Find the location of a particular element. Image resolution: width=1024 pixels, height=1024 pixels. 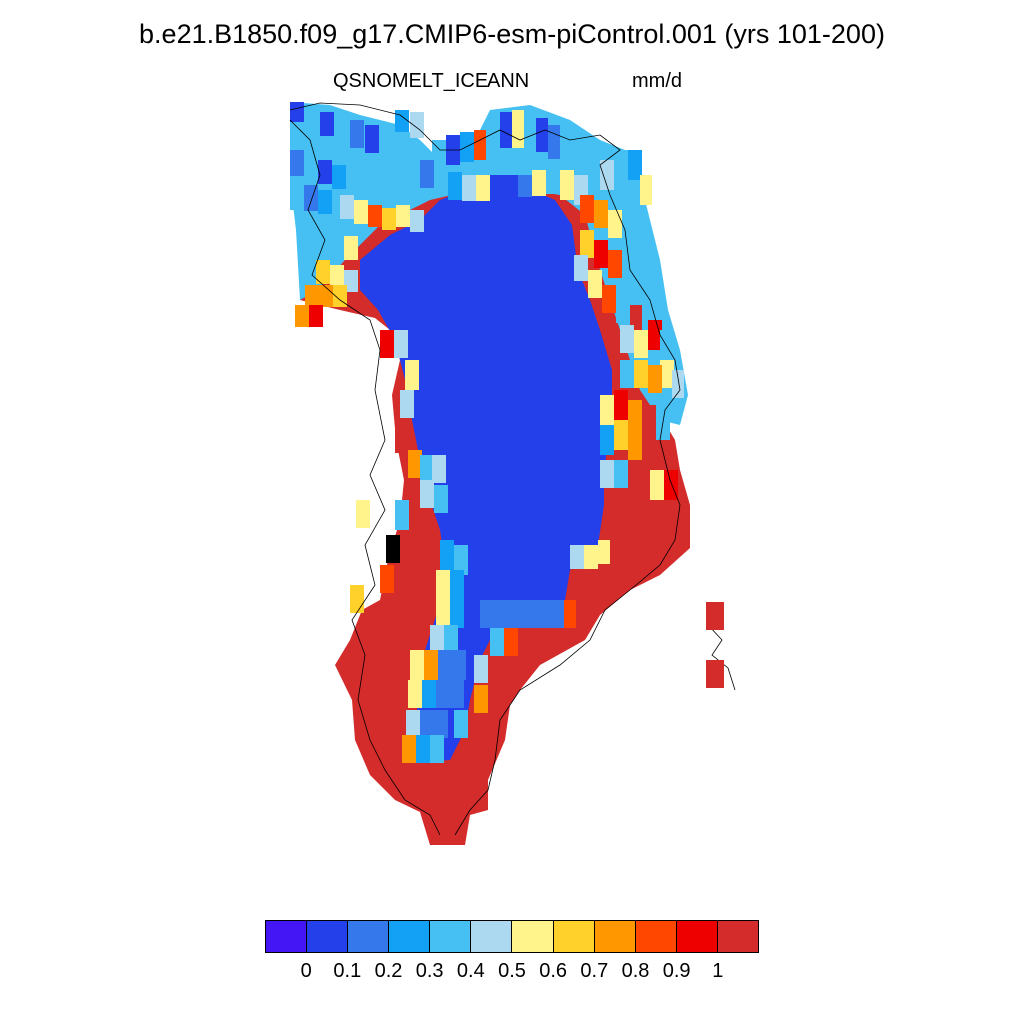

units-label: mm/d is located at coordinates (657, 81).